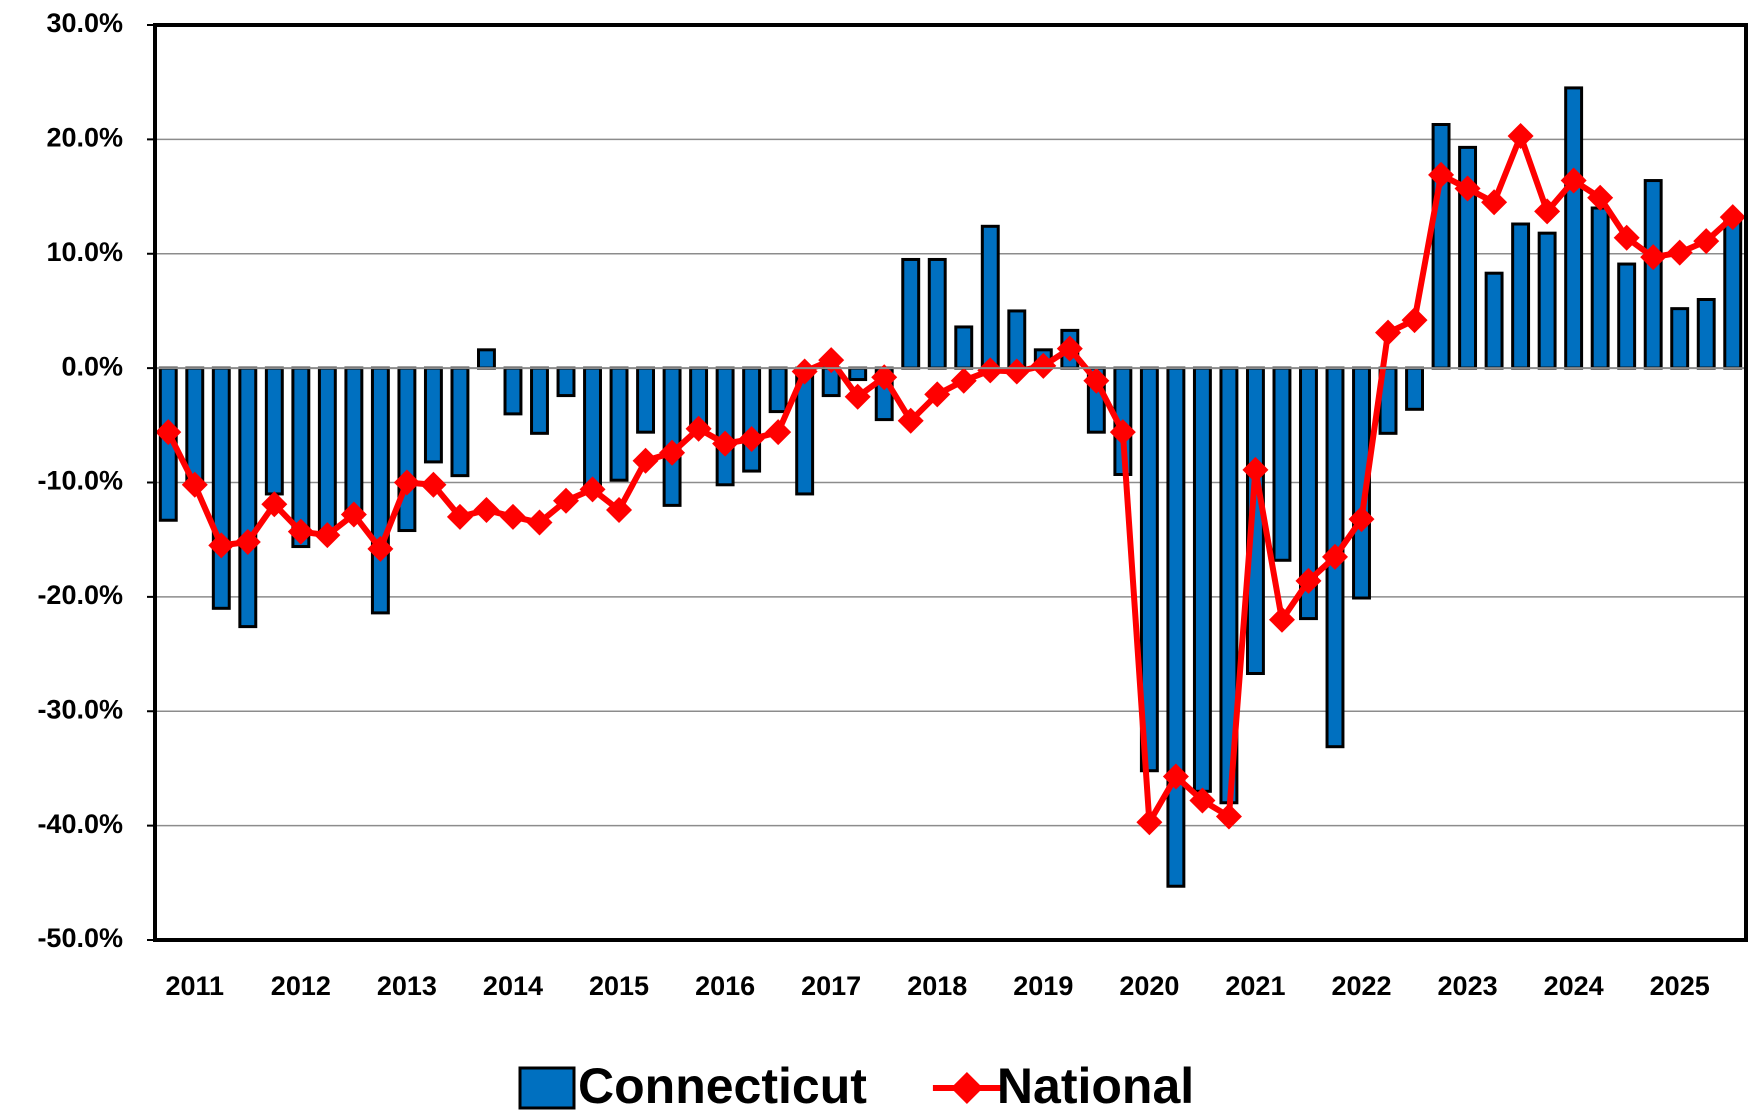 The width and height of the screenshot is (1760, 1117). I want to click on y-tick-label: -10.0%, so click(80, 481).